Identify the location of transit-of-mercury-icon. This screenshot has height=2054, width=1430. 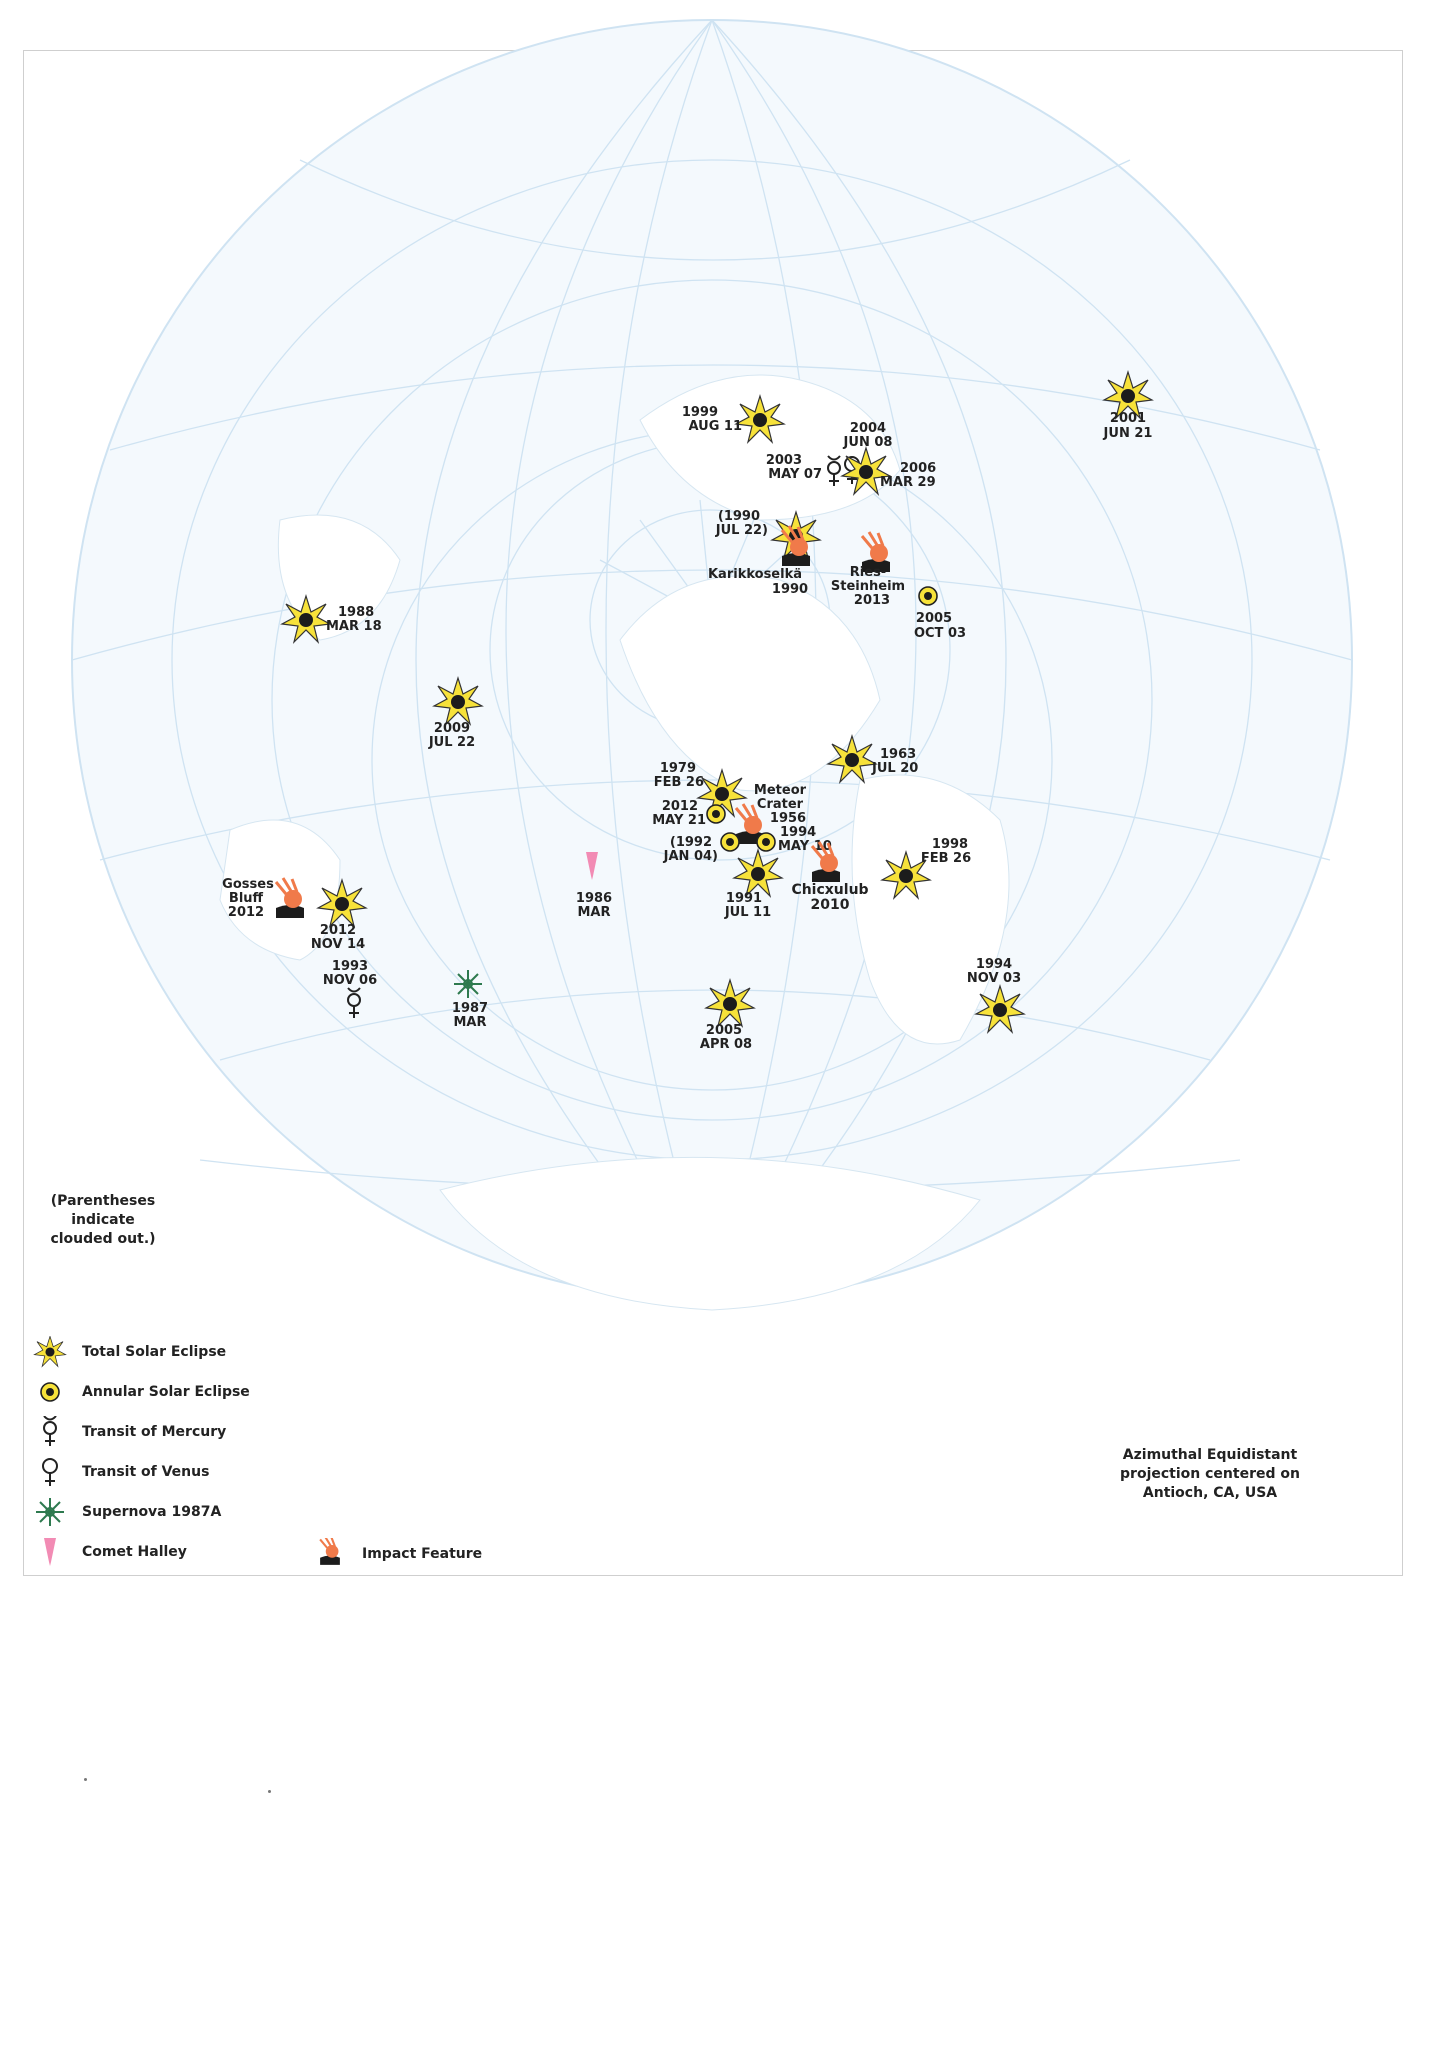
(50, 1432).